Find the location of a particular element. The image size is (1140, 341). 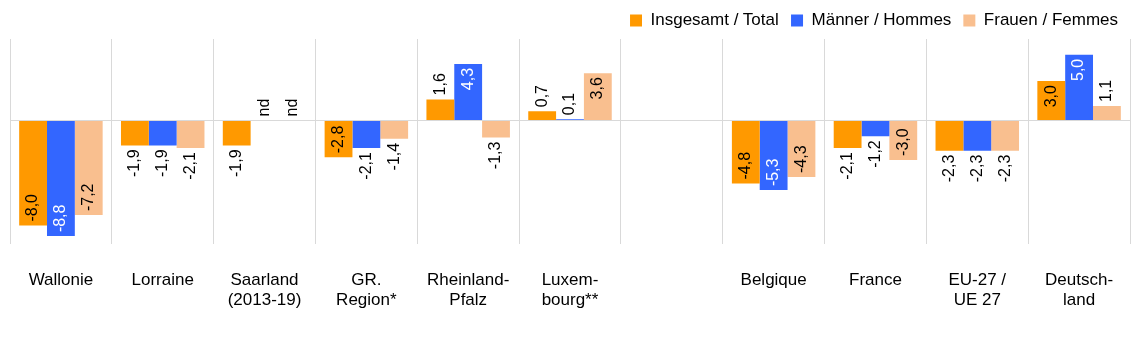

data-label: -1,3 is located at coordinates (495, 155).